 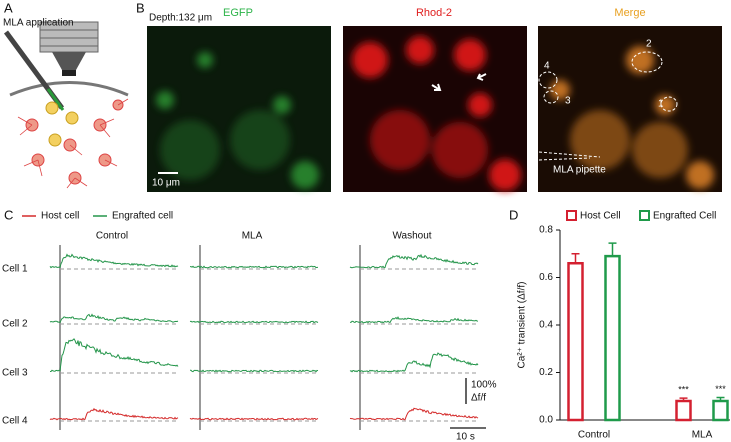 What do you see at coordinates (38, 23) in the screenshot?
I see `schematic-title: MLA application` at bounding box center [38, 23].